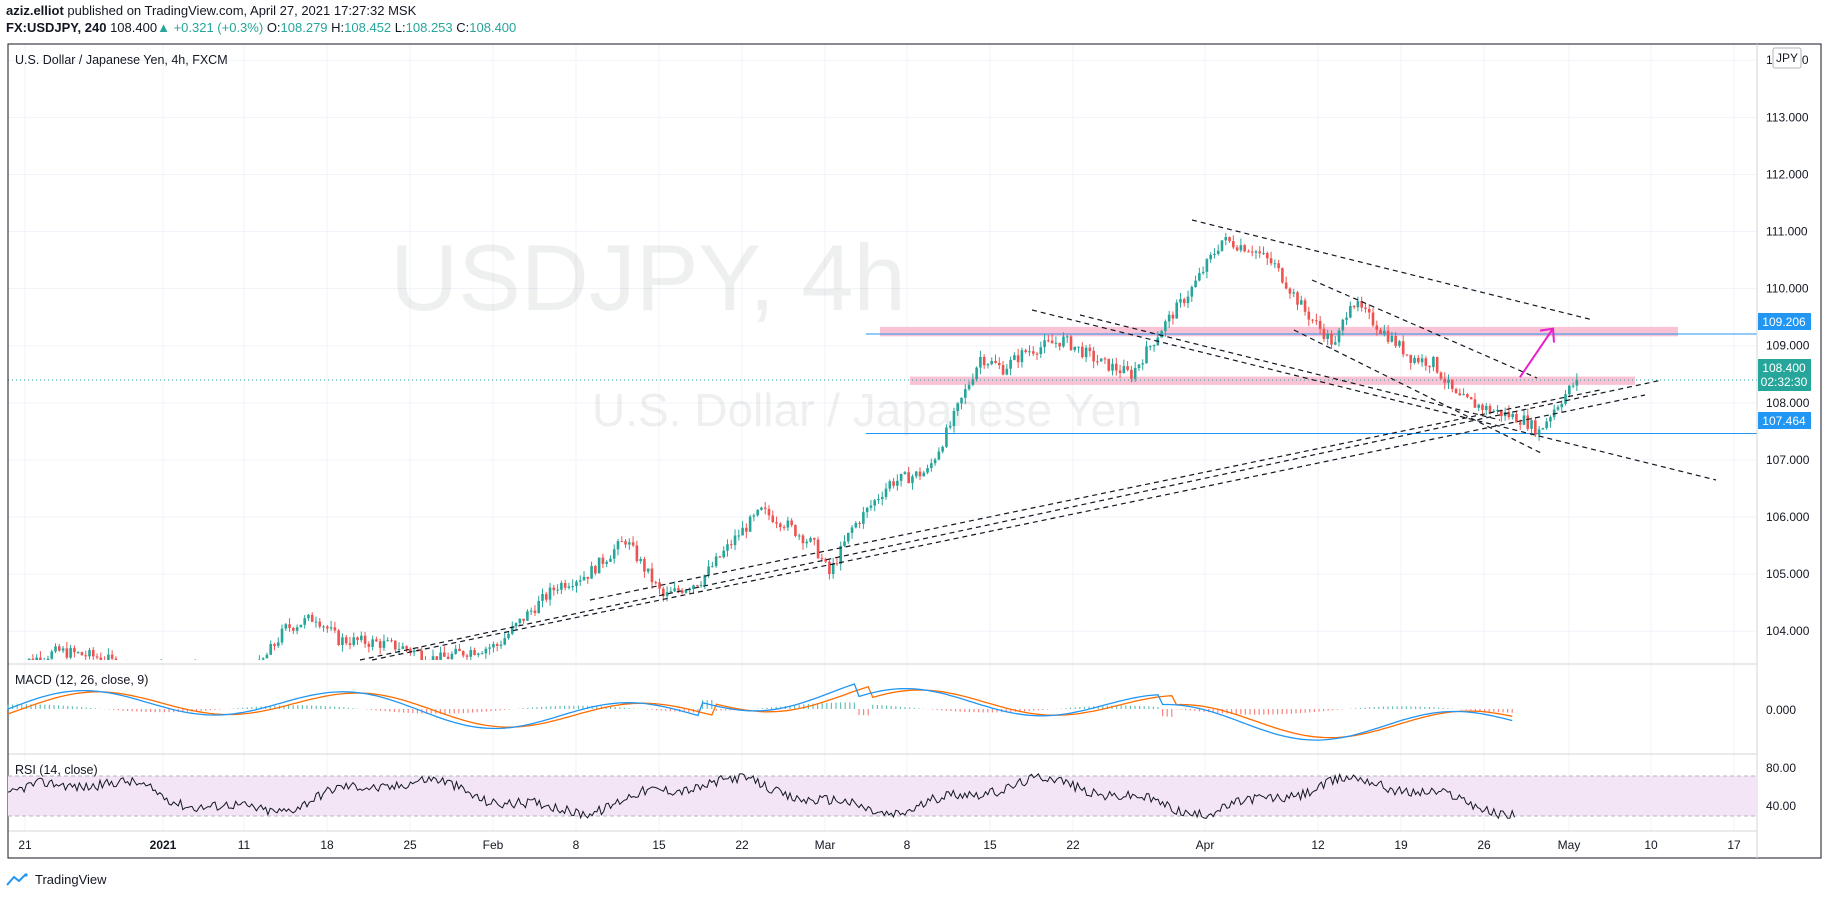 The width and height of the screenshot is (1828, 898). I want to click on channel-bottom, so click(1418, 392).